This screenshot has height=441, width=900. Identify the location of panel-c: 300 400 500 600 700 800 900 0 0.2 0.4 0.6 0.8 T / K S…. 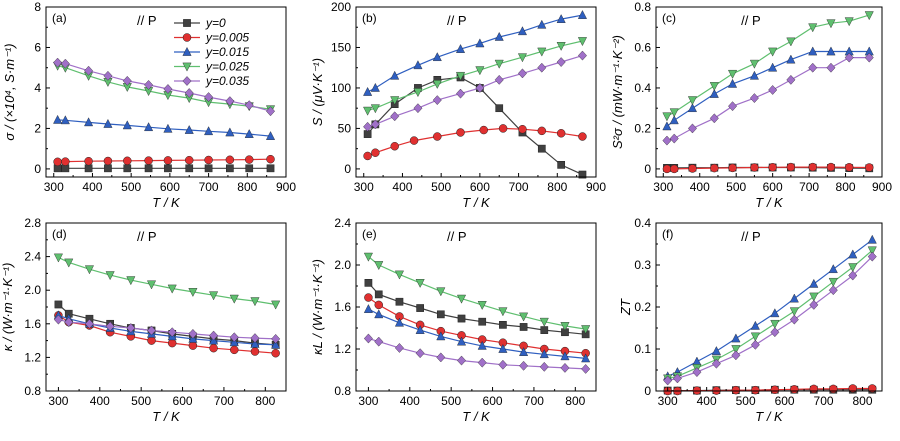
(751, 105).